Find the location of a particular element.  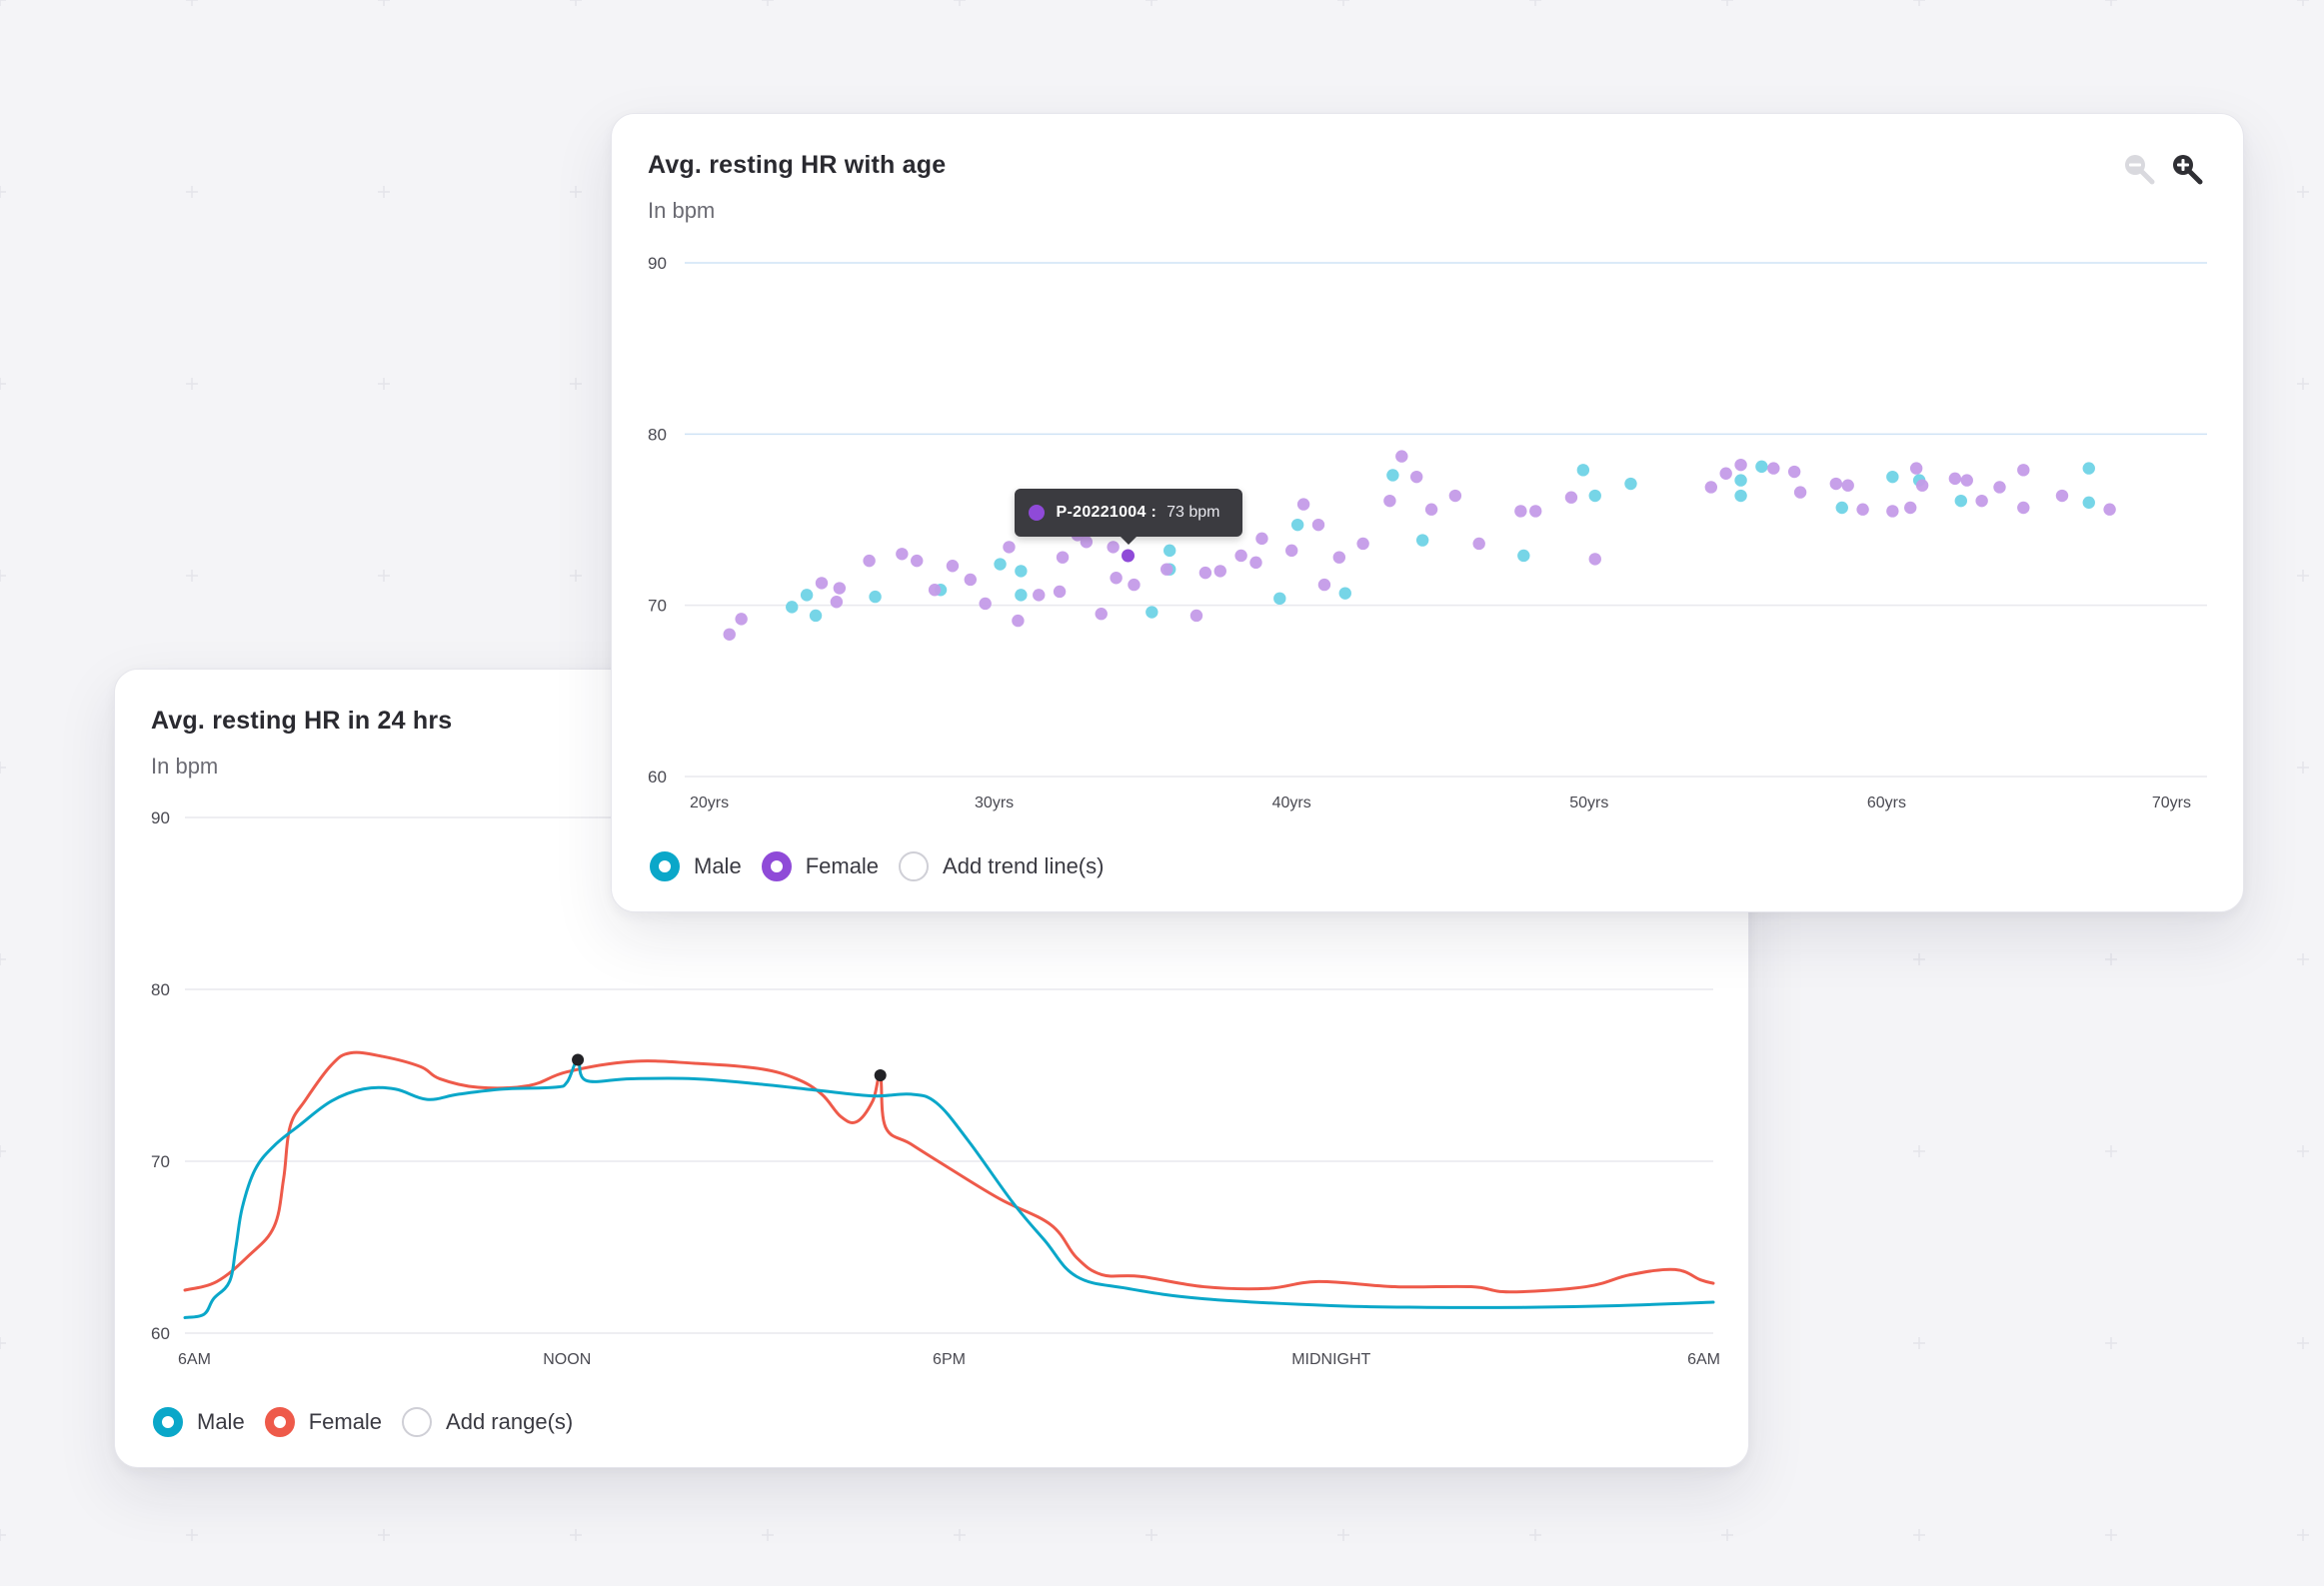

add-trend-radio-icon is located at coordinates (914, 866).